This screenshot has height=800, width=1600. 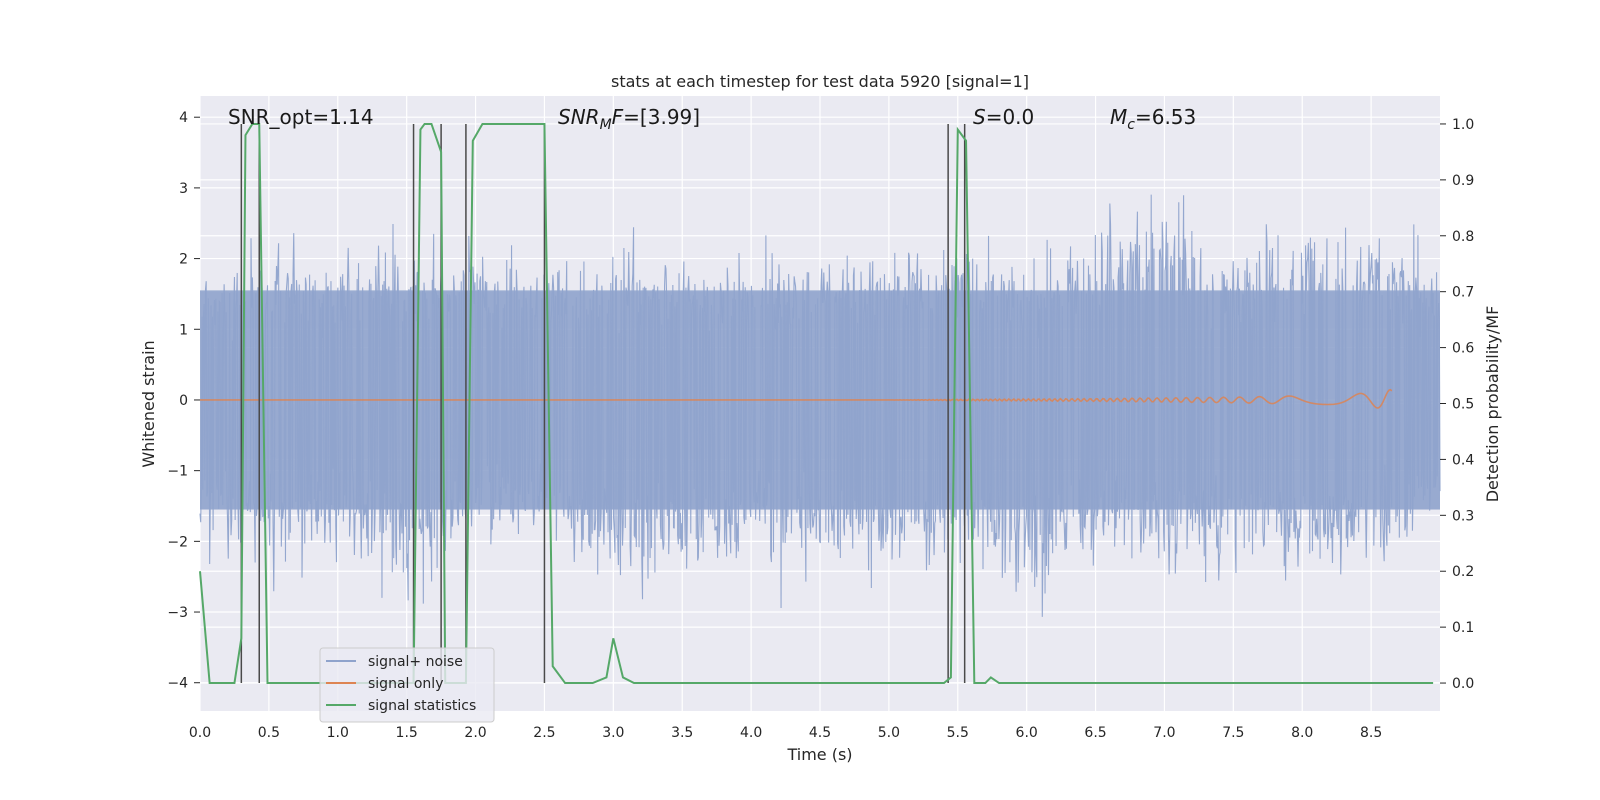 I want to click on x-tick-label: 5.5, so click(x=958, y=733).